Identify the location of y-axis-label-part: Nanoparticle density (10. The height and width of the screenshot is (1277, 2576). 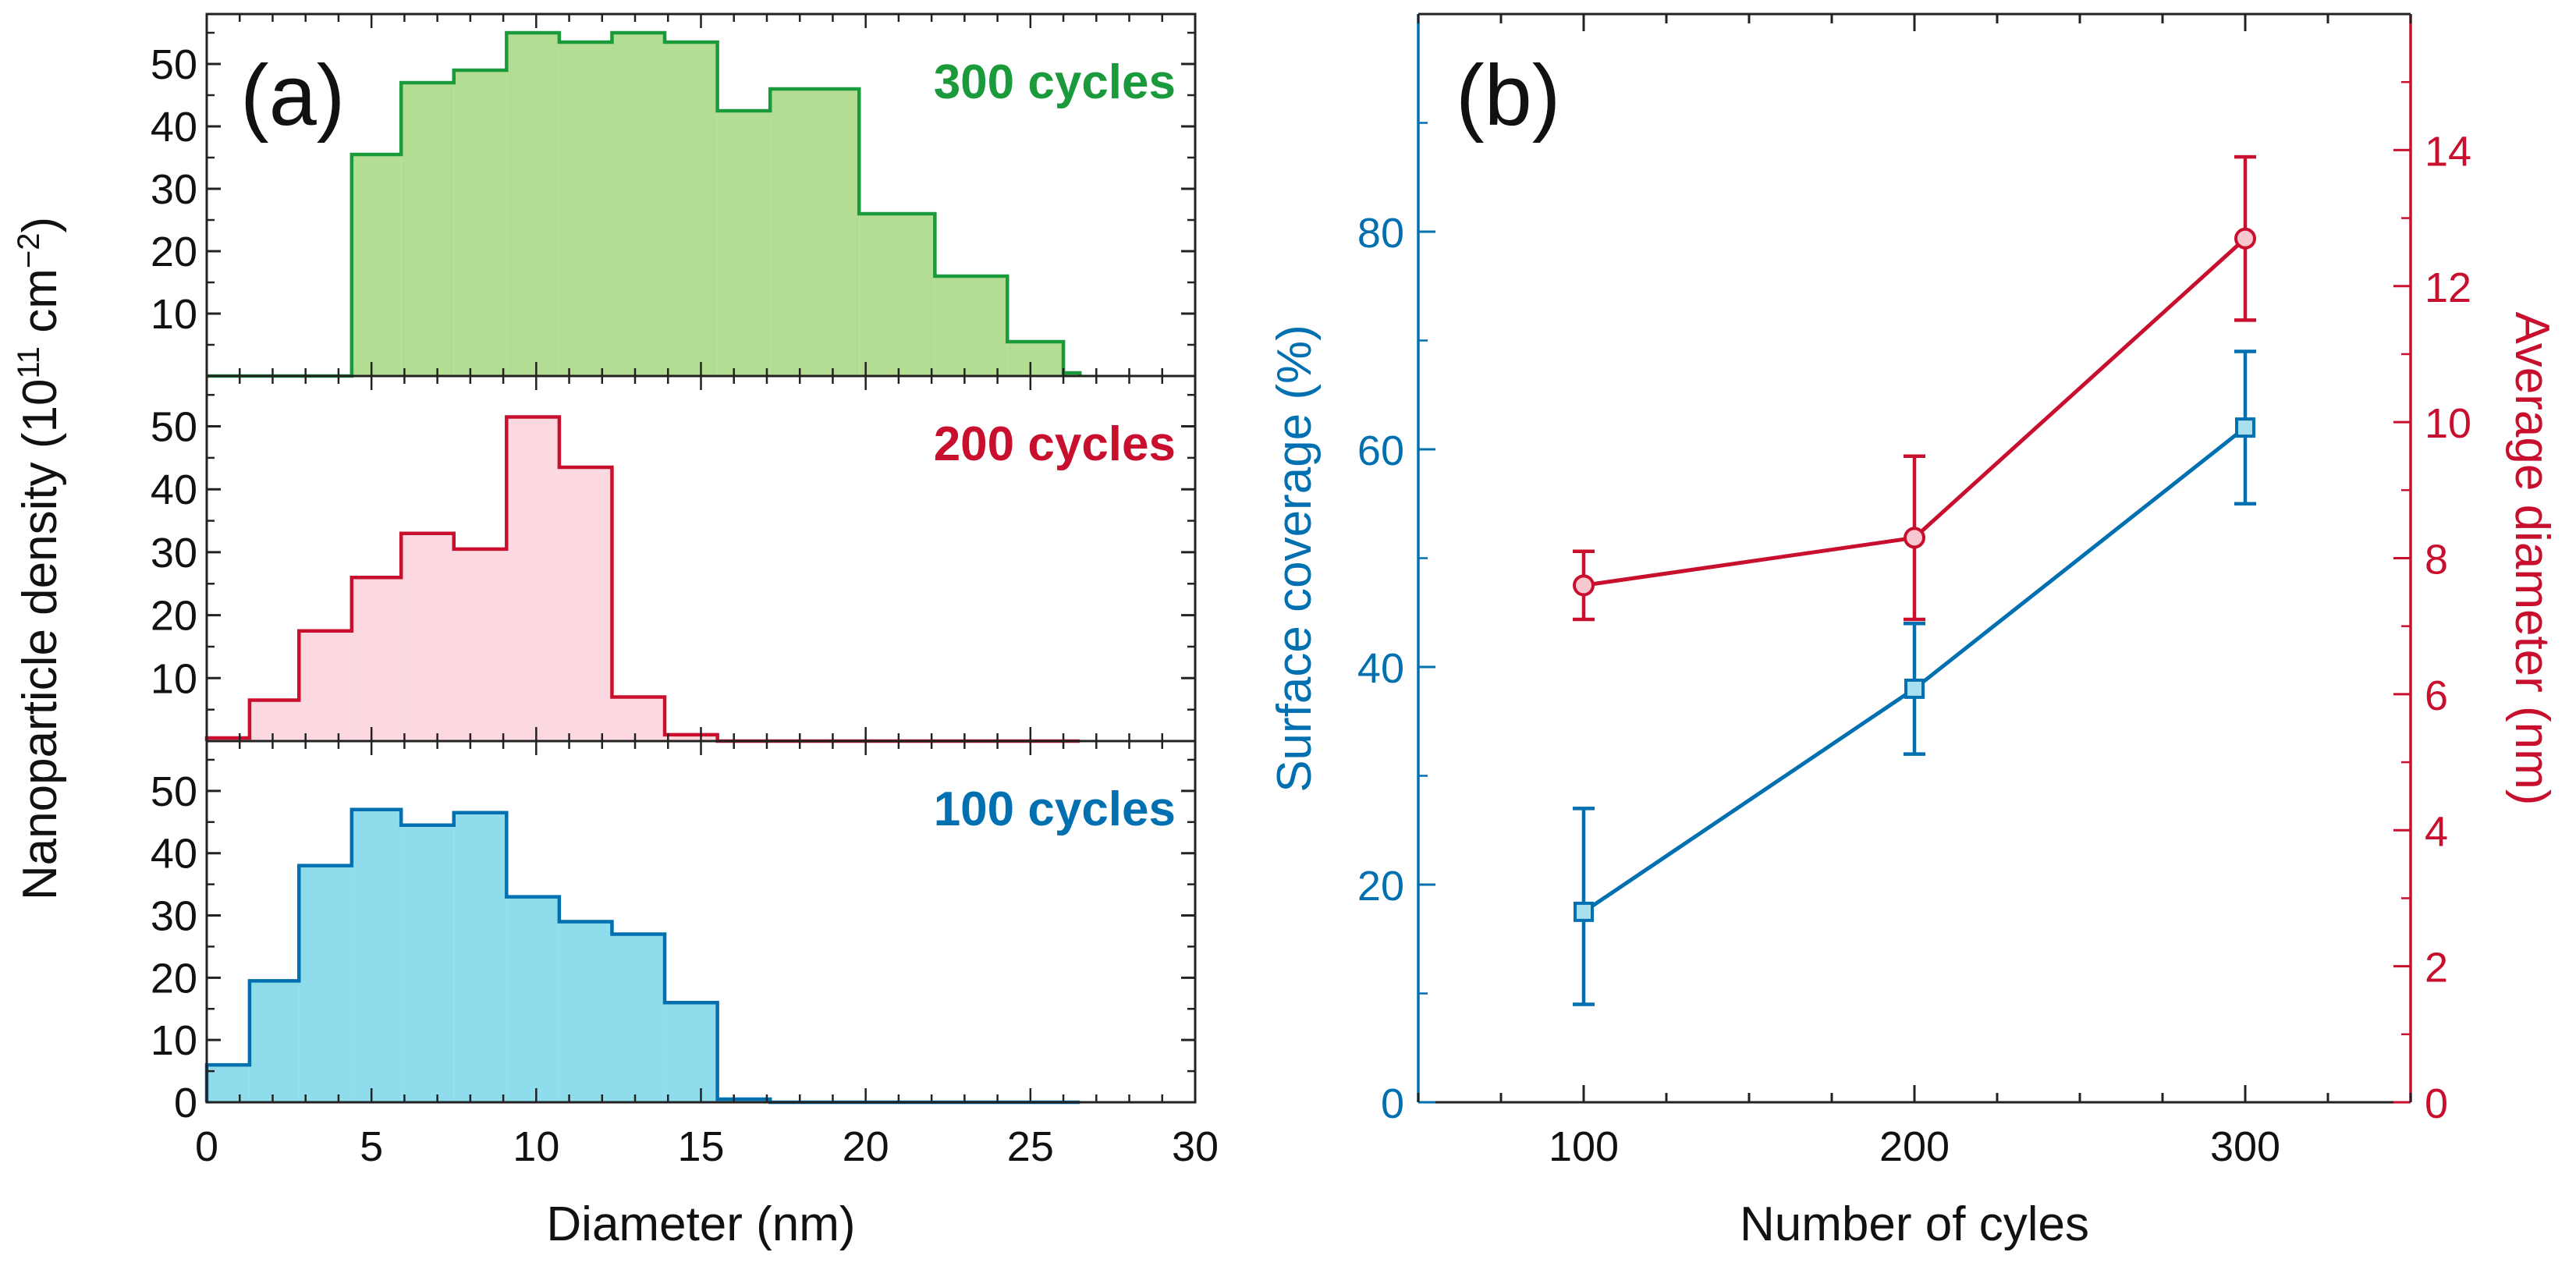
(40, 640).